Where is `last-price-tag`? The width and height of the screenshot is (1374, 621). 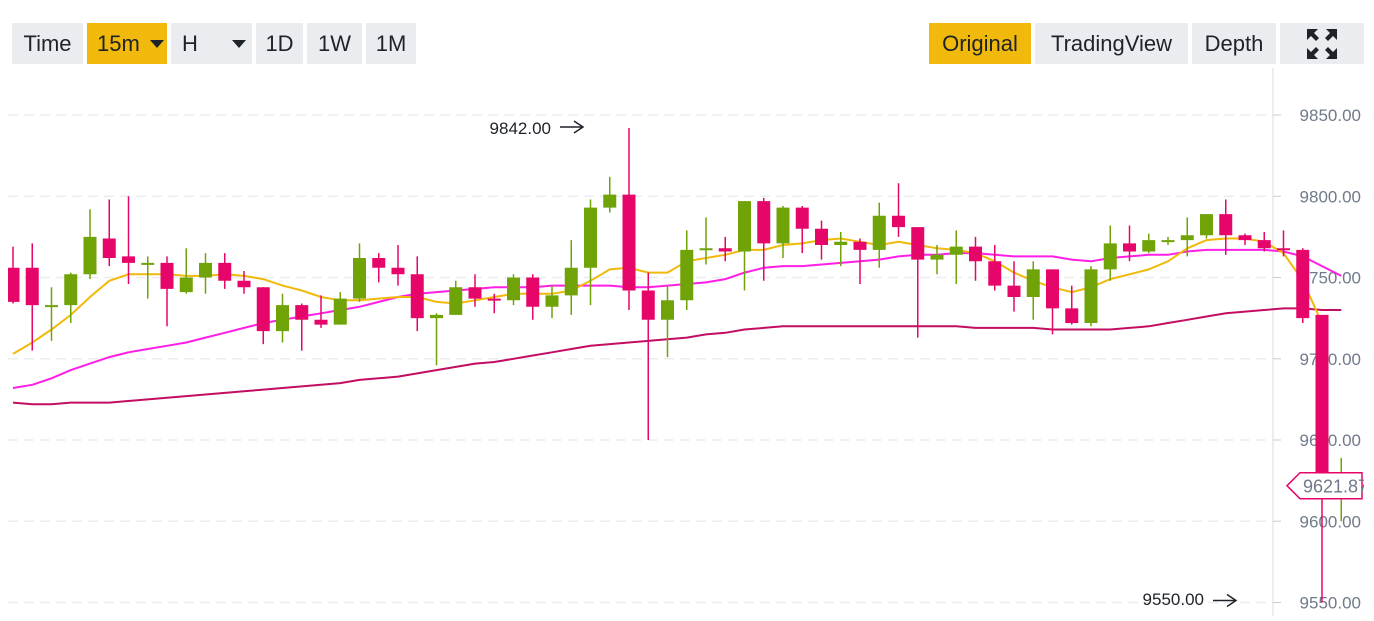
last-price-tag is located at coordinates (1324, 485).